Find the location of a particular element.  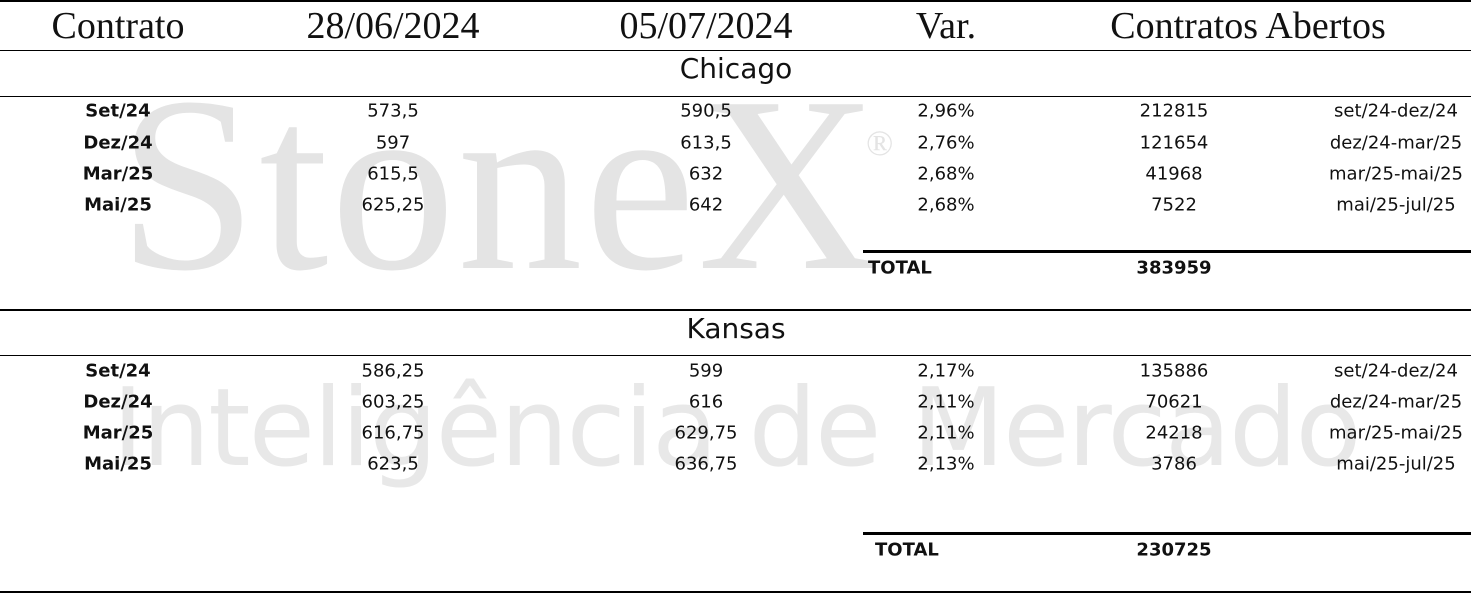

data-cell: 625,25 is located at coordinates (393, 205).